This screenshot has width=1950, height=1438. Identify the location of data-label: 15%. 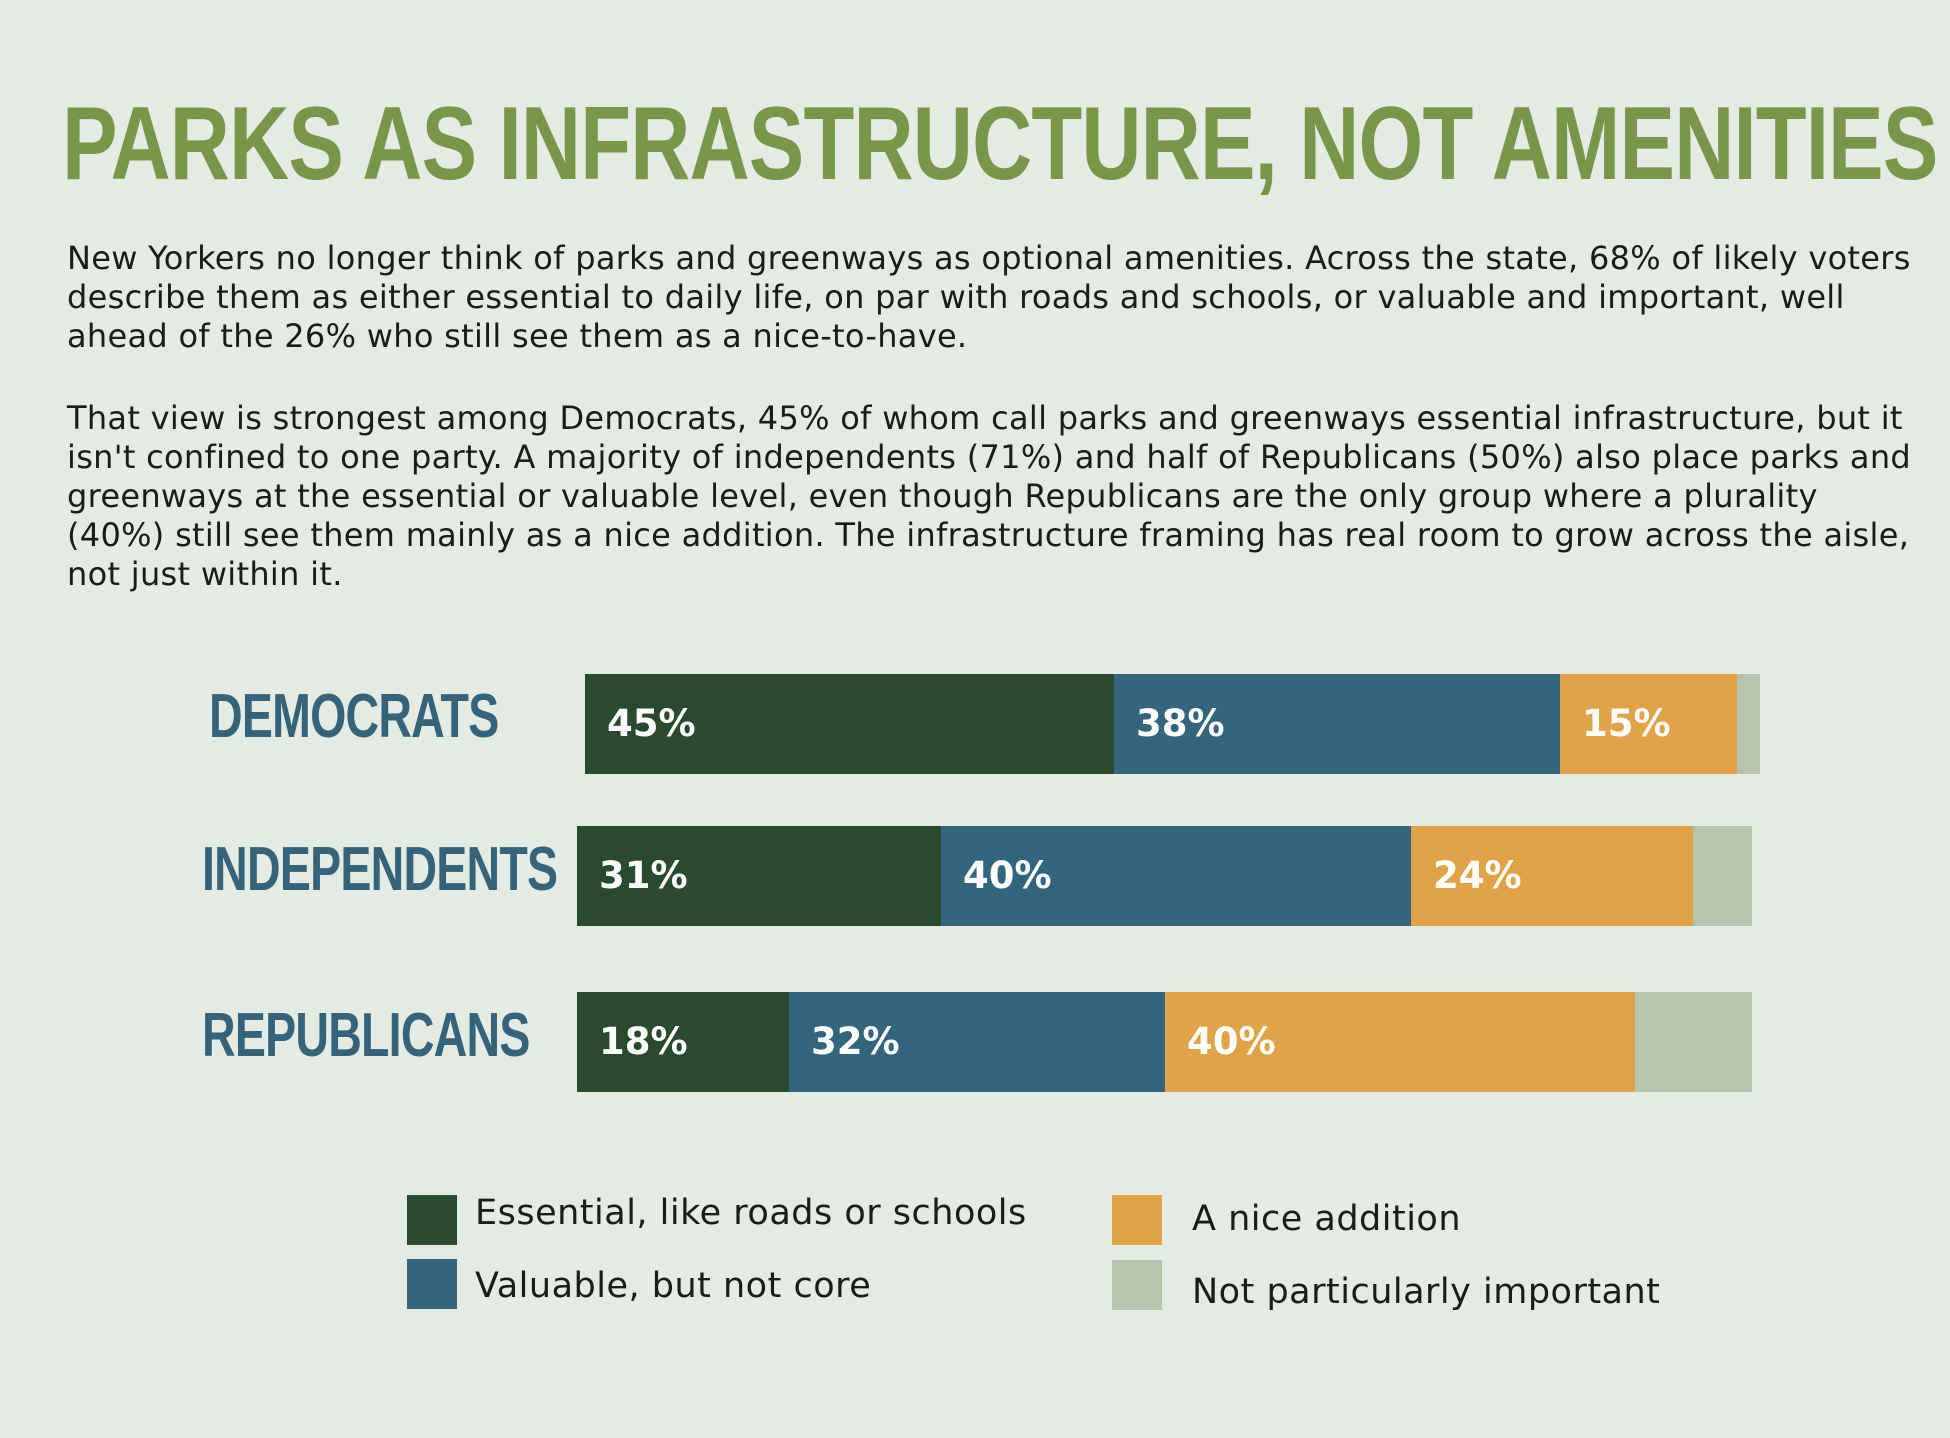
(1626, 723).